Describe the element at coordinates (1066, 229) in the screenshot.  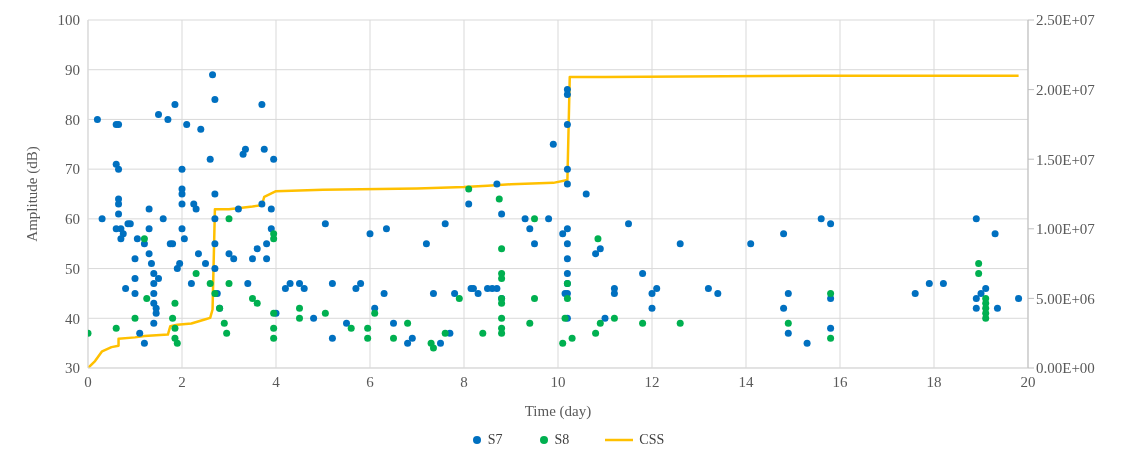
I see `y2-tick-label: 1.00E+07` at that location.